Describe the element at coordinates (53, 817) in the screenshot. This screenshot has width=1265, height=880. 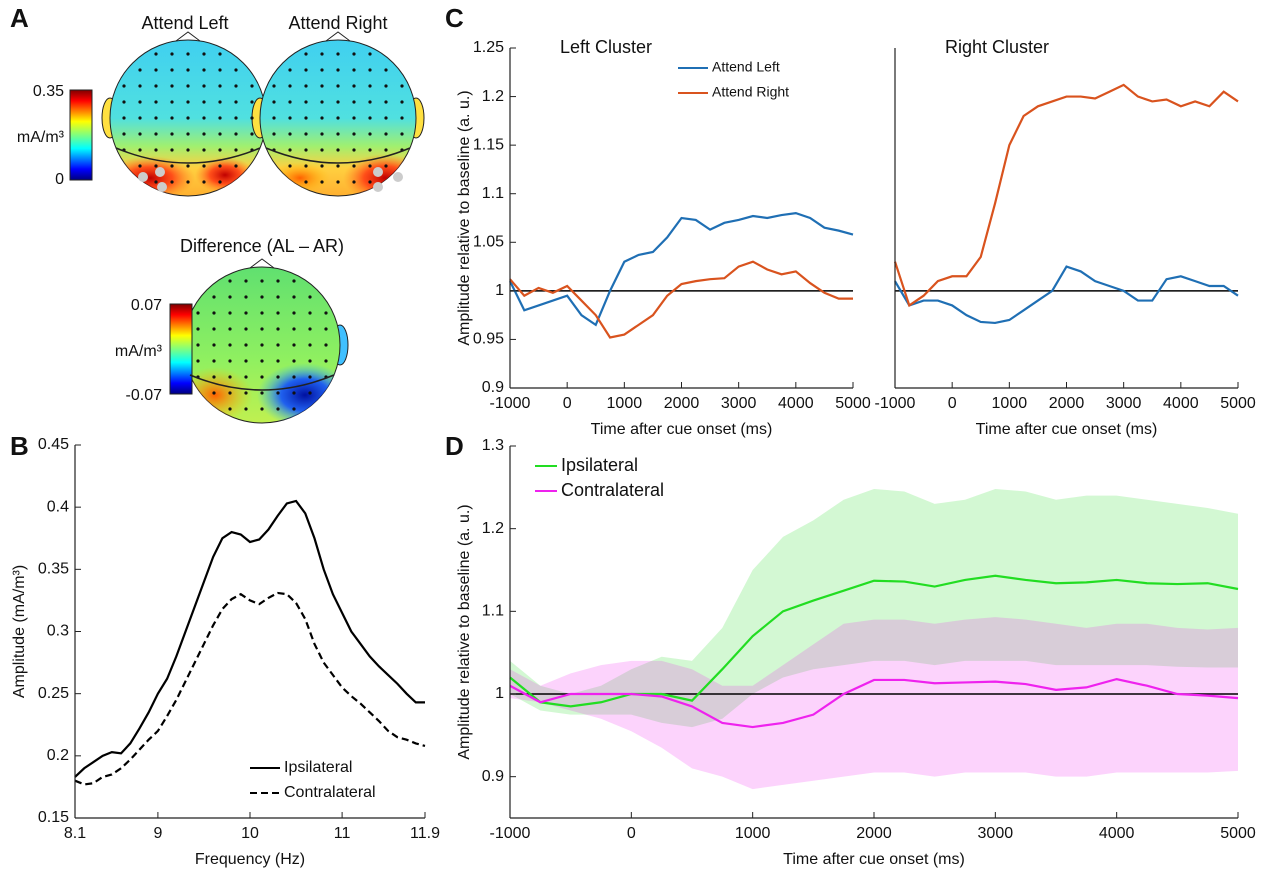
I see `y-tick-label: 0.15` at that location.